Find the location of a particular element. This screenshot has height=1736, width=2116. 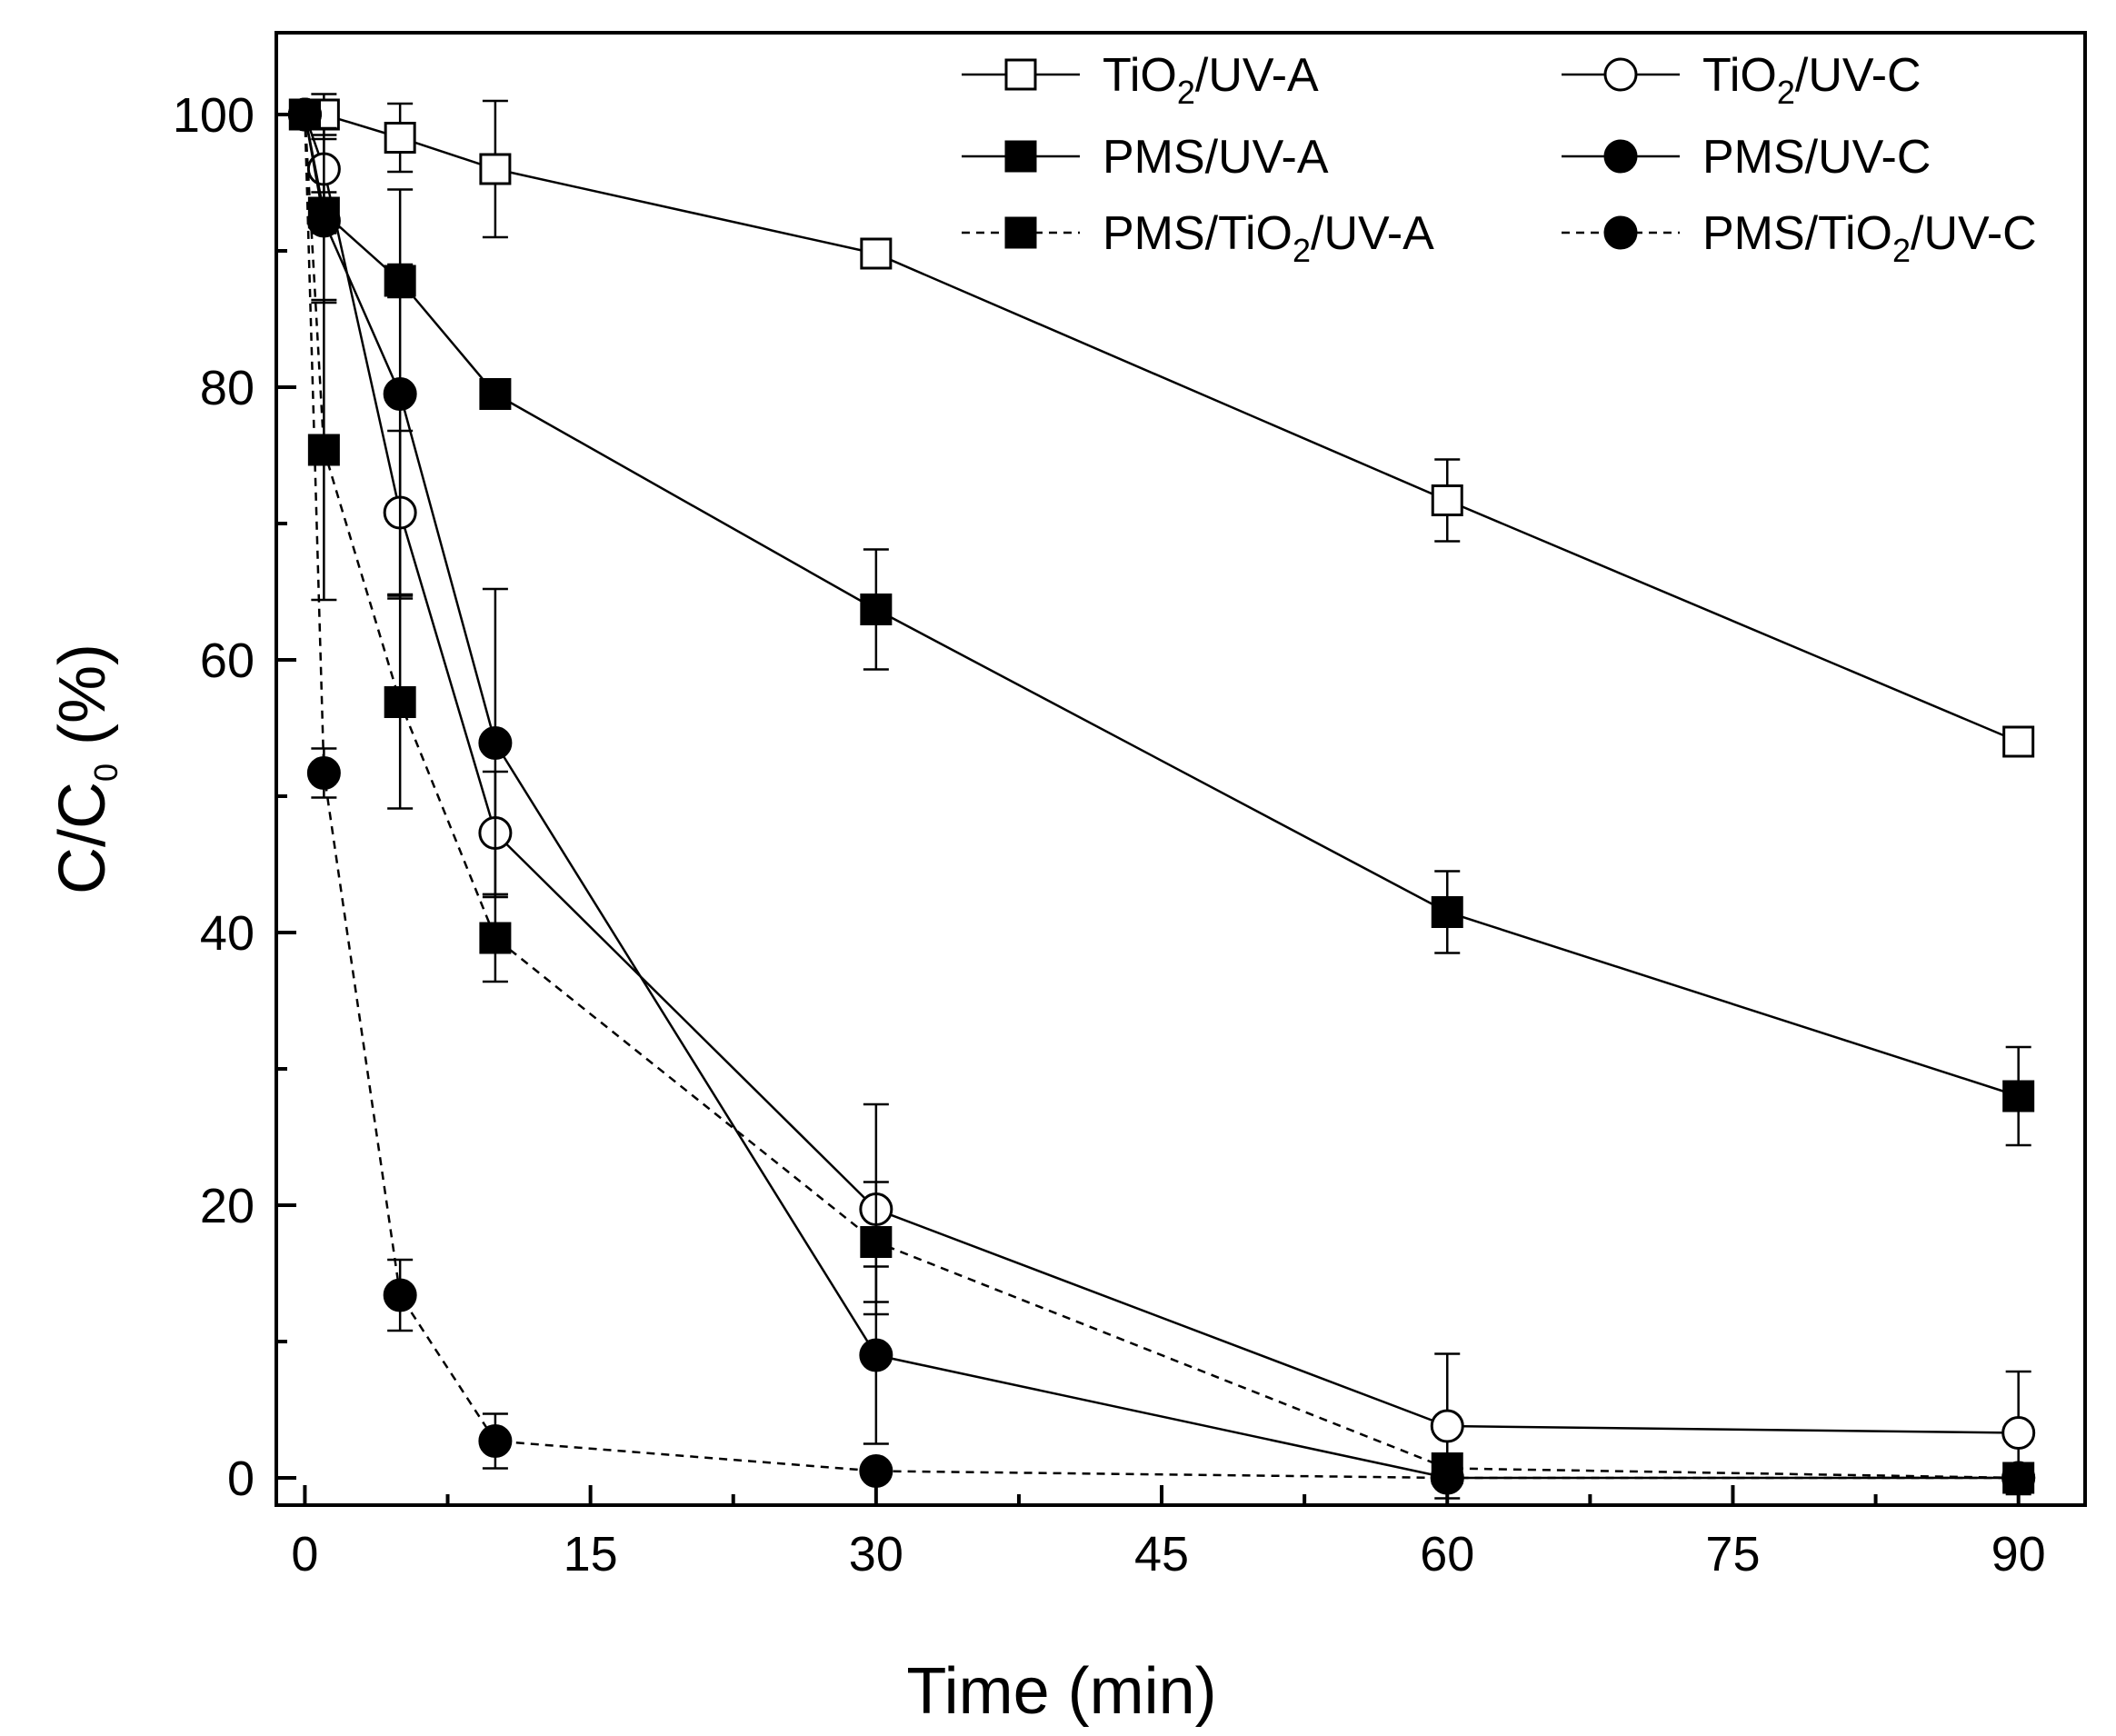

legend-item-tio2-uv-a: TiO2/UV-A is located at coordinates (1140, 80).